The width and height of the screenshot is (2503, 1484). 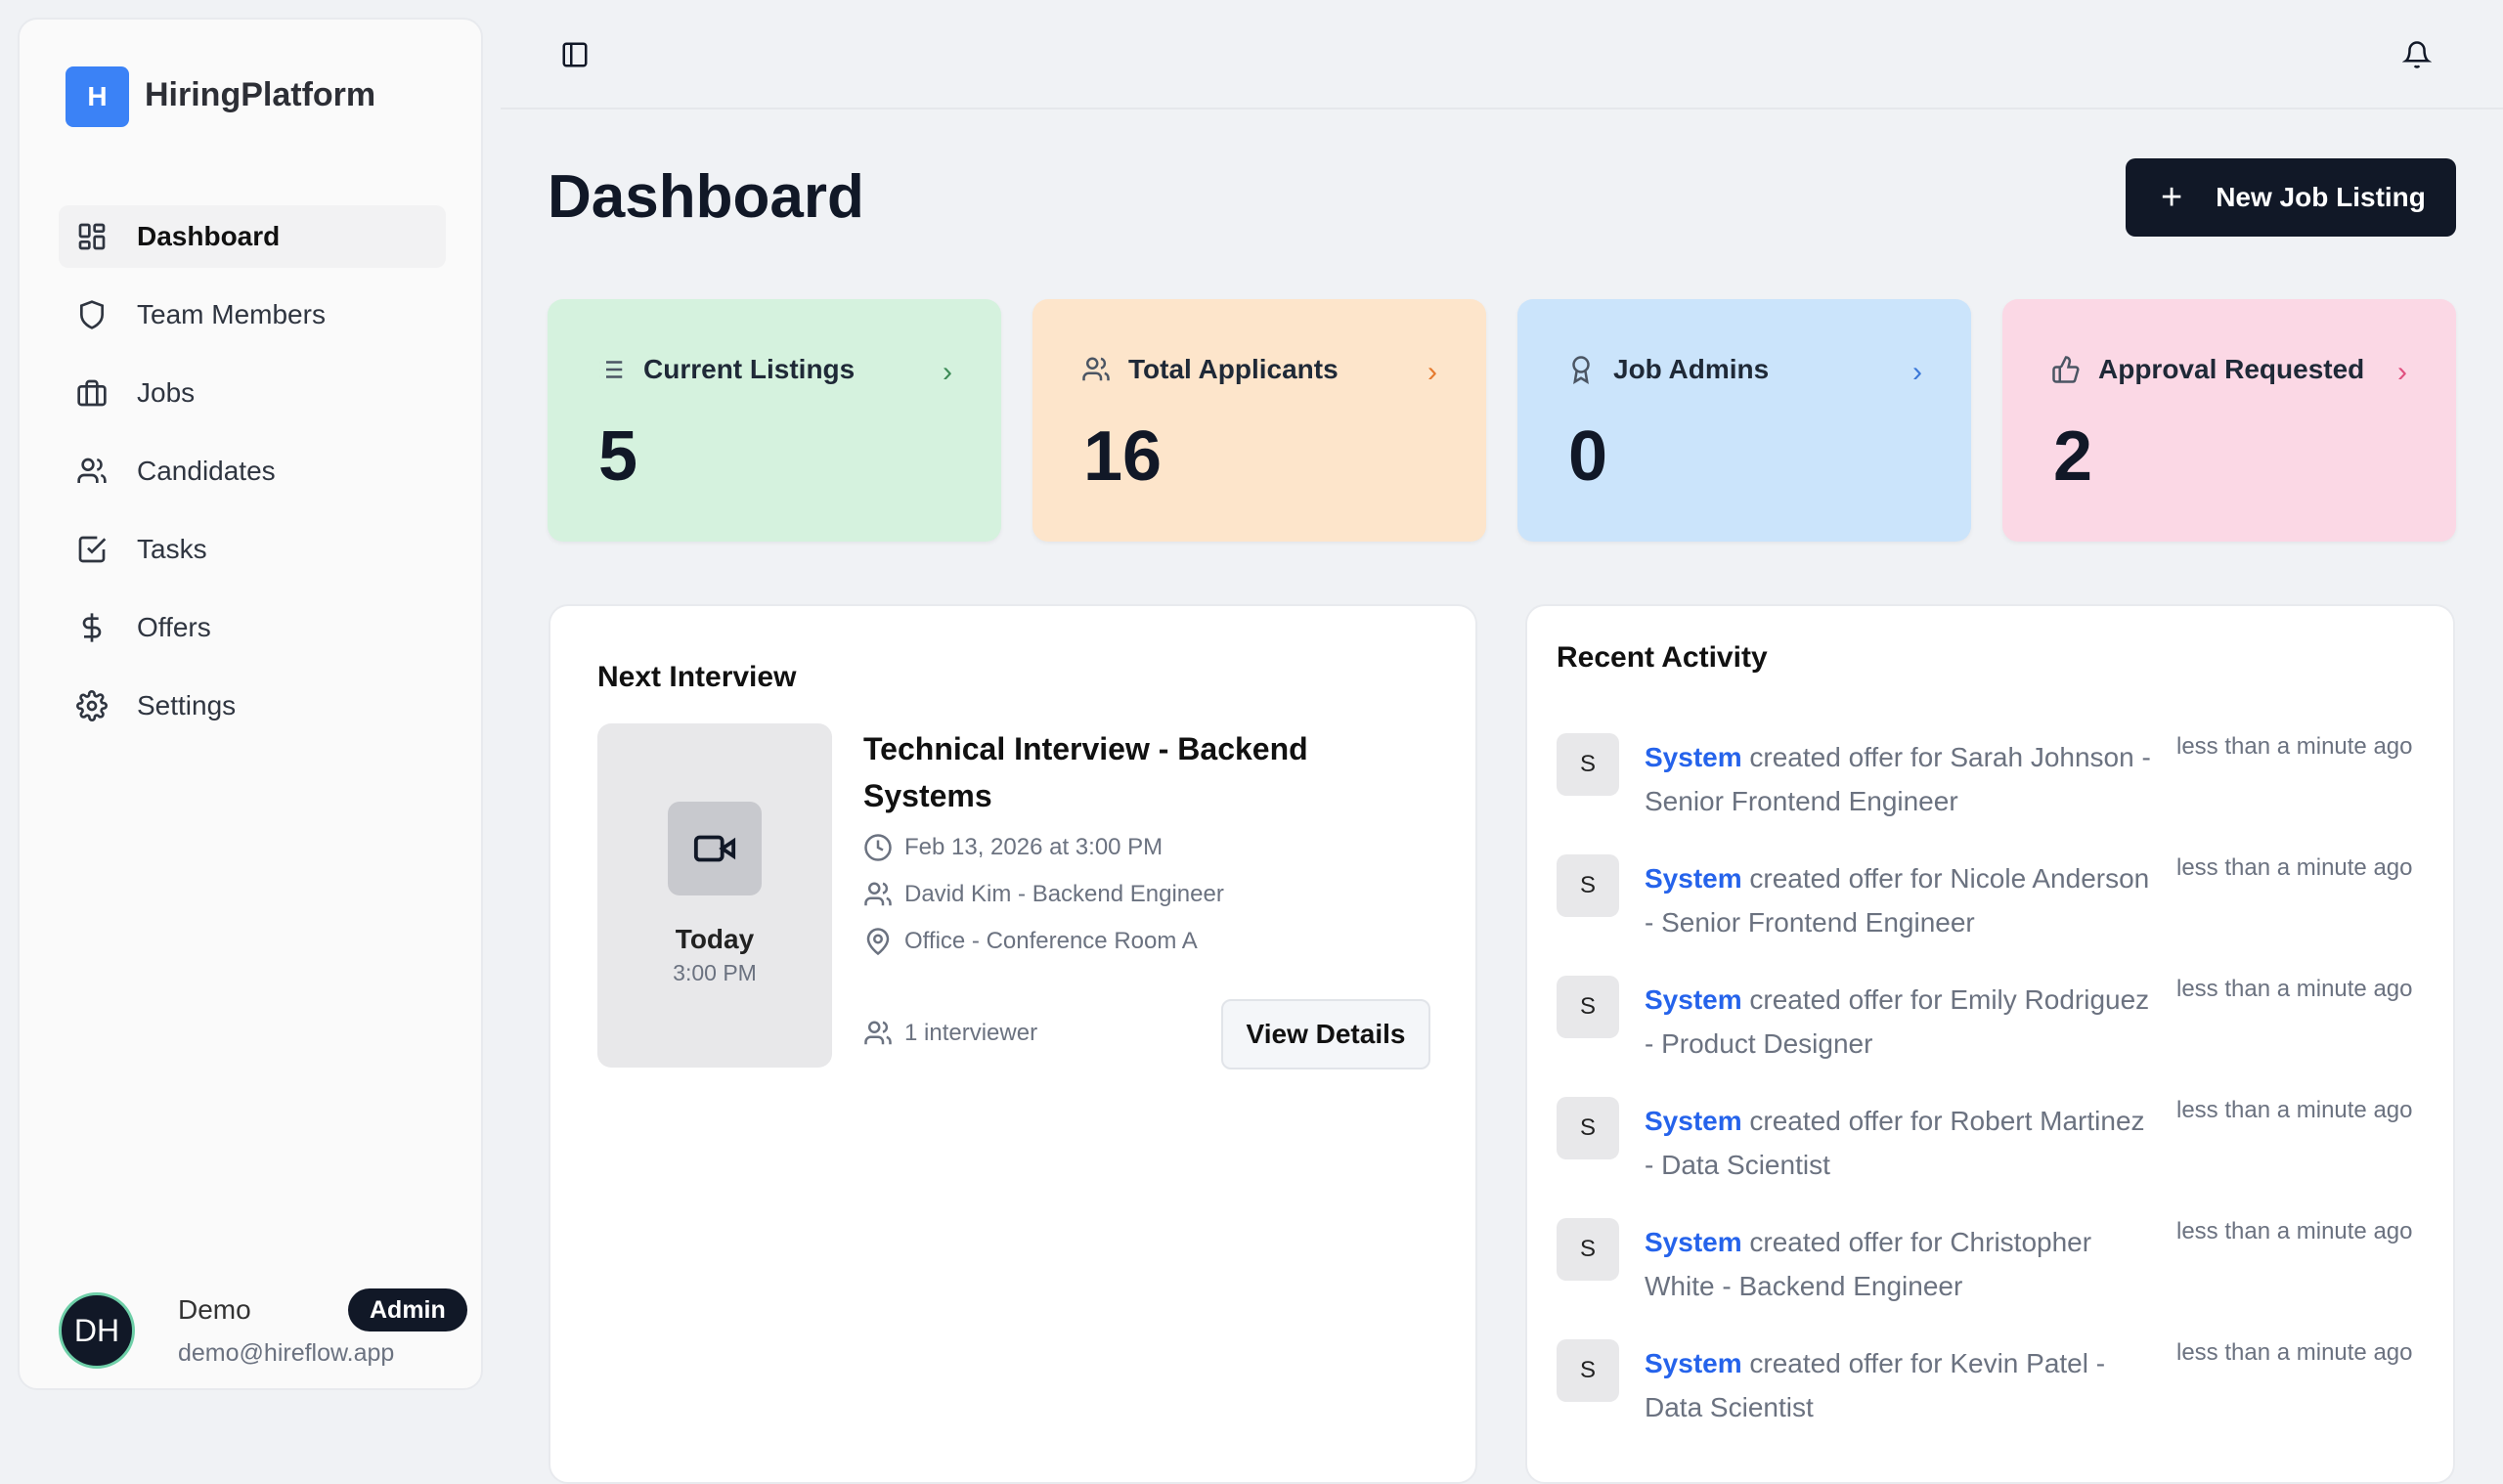 What do you see at coordinates (286, 1353) in the screenshot?
I see `user-email: demo@hireflow.app` at bounding box center [286, 1353].